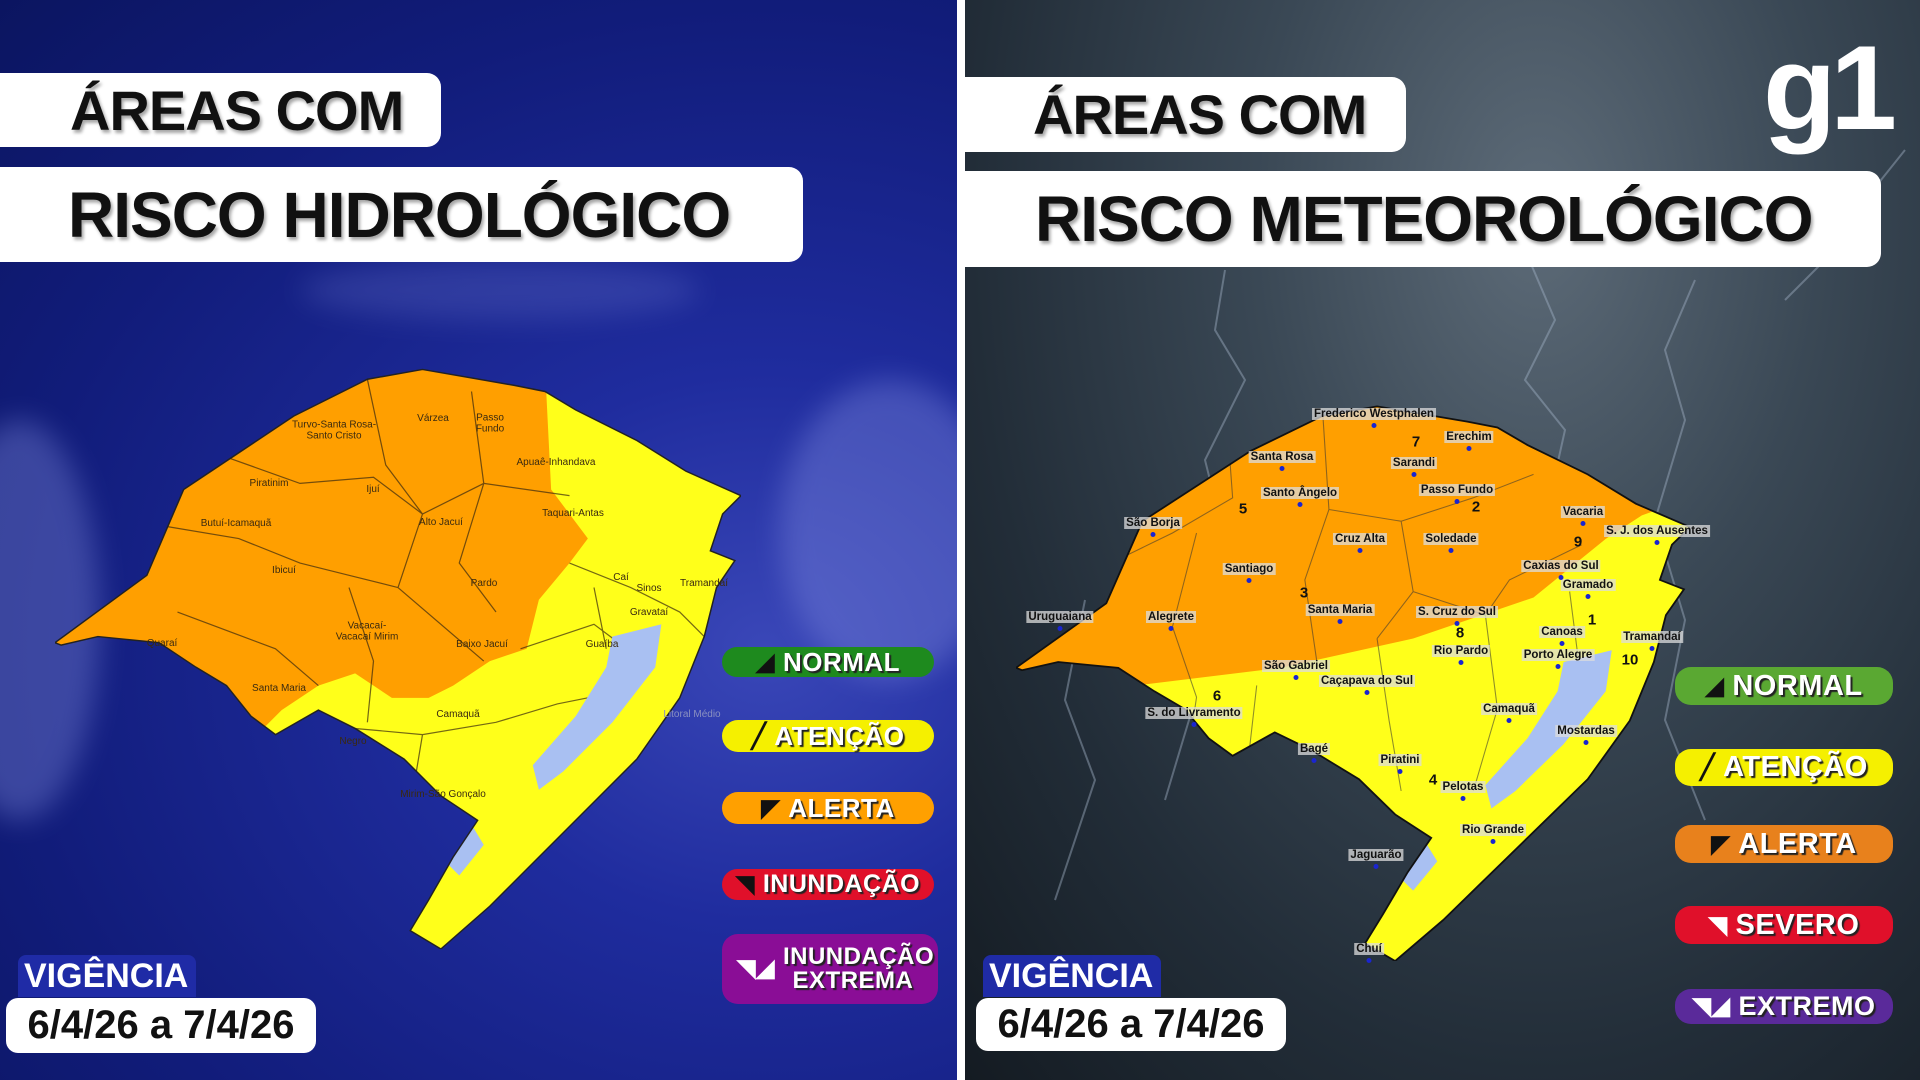 The width and height of the screenshot is (1920, 1080). Describe the element at coordinates (1657, 531) in the screenshot. I see `city-label: S. J. dos Ausentes` at that location.